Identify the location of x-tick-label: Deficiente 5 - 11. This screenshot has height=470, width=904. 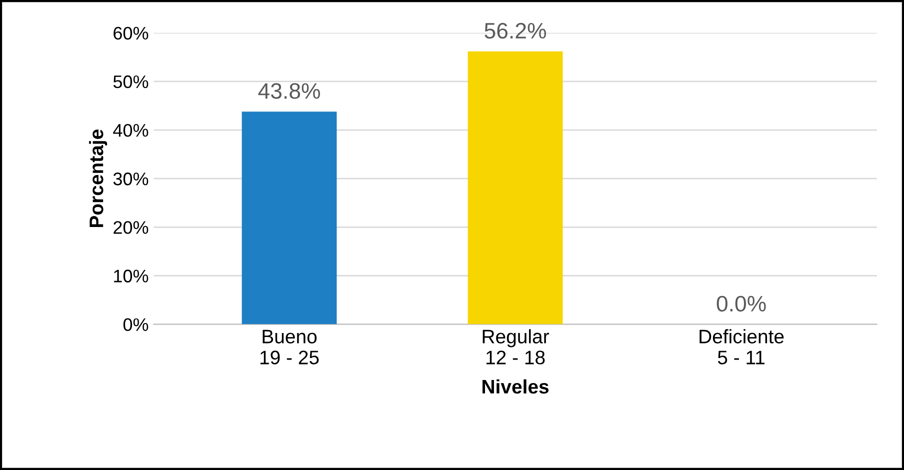
(742, 346).